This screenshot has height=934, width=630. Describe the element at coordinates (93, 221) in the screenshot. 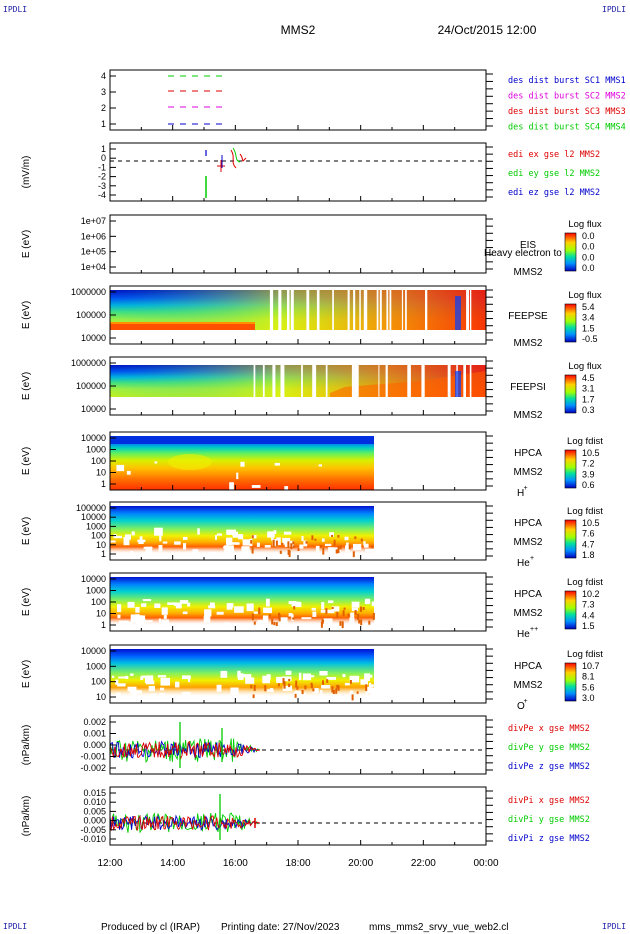

I see `y-tick-label: 1e+07` at that location.